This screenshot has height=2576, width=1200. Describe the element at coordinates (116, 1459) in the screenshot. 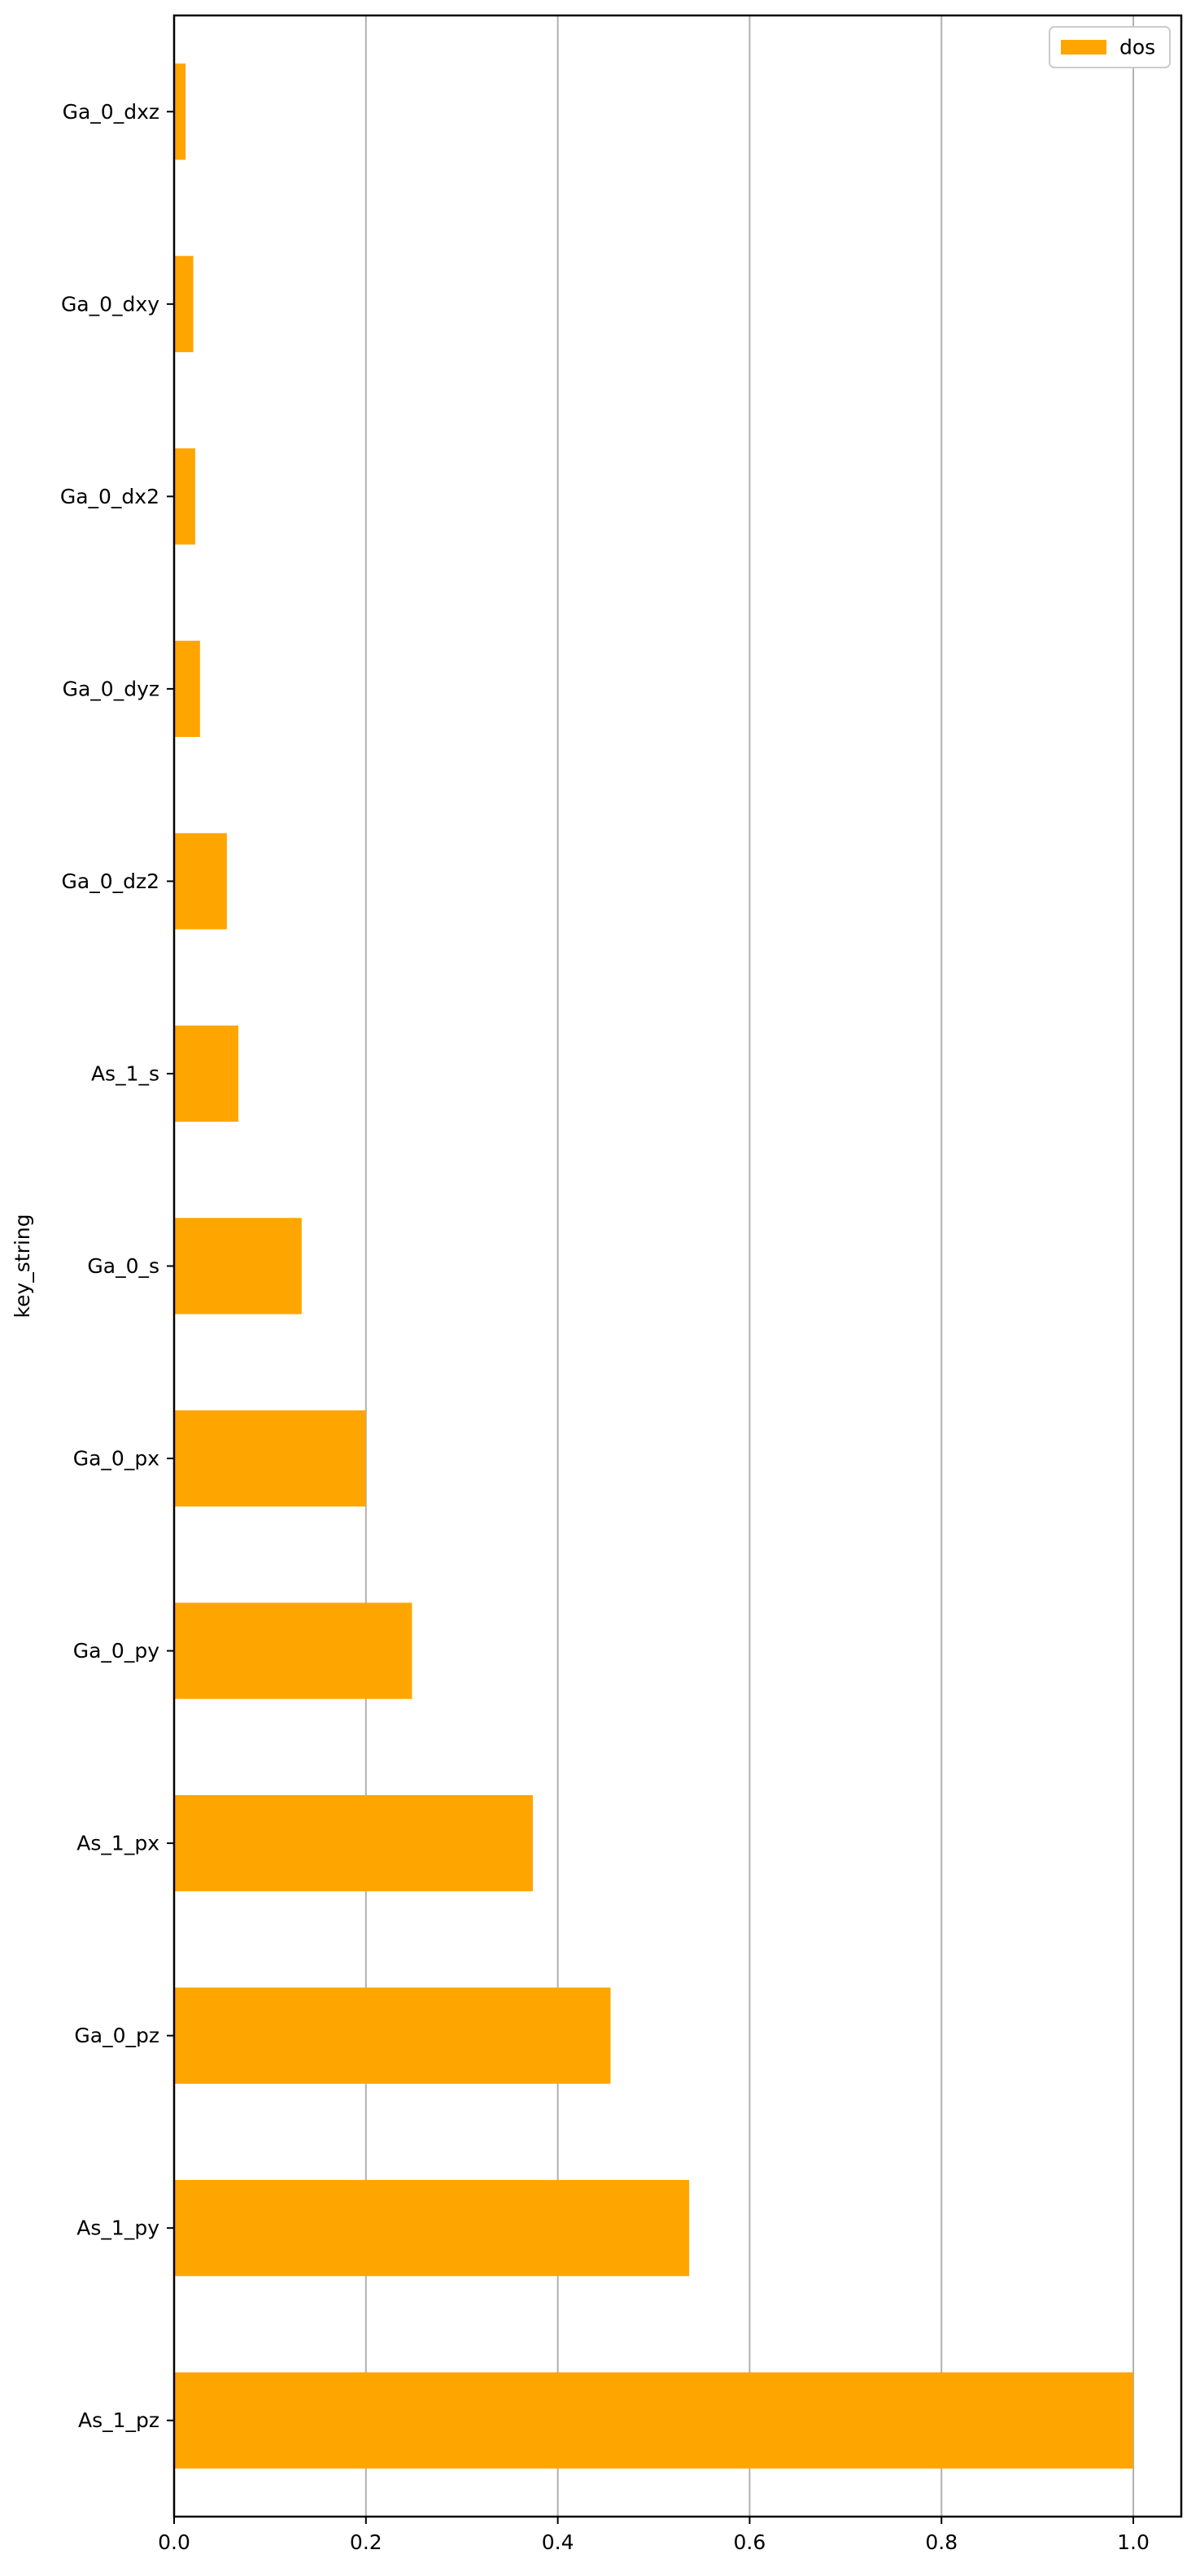

I see `y-tick-label: Ga_0_px` at that location.